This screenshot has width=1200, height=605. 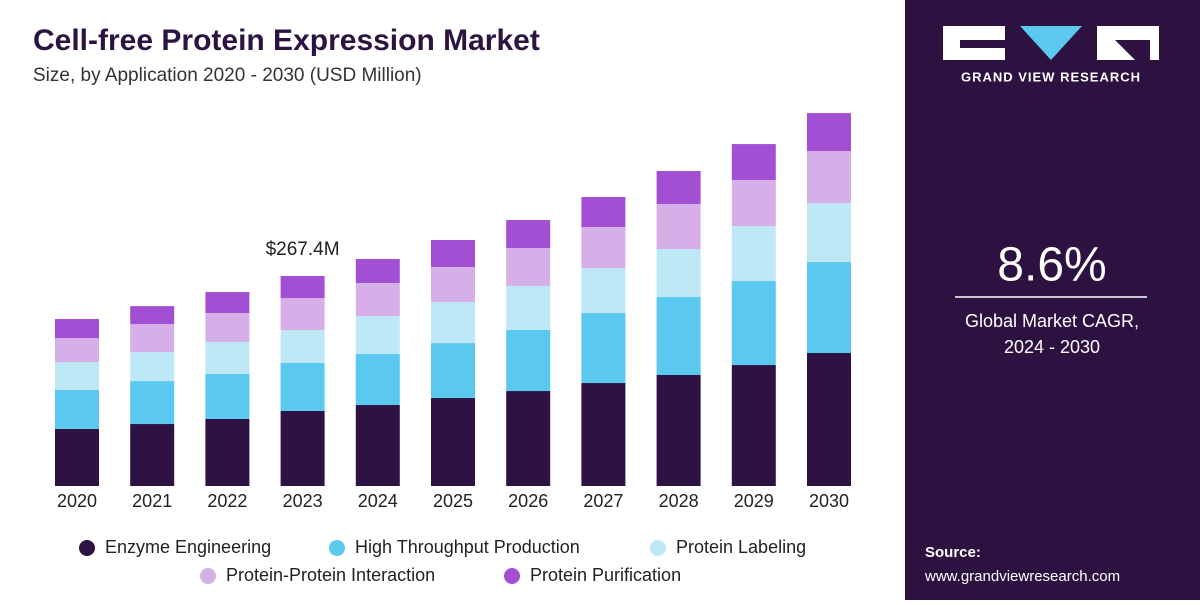 What do you see at coordinates (453, 501) in the screenshot?
I see `x-tick-label: 2025` at bounding box center [453, 501].